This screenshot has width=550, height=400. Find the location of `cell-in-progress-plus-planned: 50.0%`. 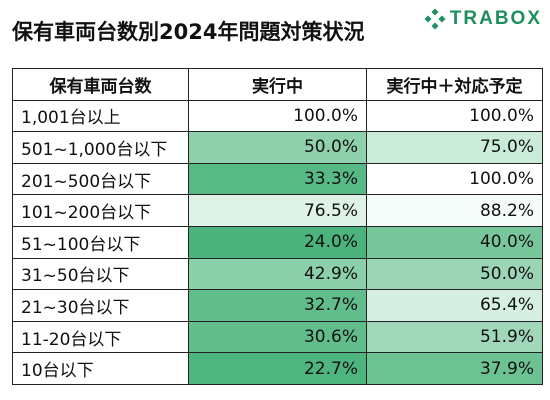

cell-in-progress-plus-planned: 50.0% is located at coordinates (454, 274).